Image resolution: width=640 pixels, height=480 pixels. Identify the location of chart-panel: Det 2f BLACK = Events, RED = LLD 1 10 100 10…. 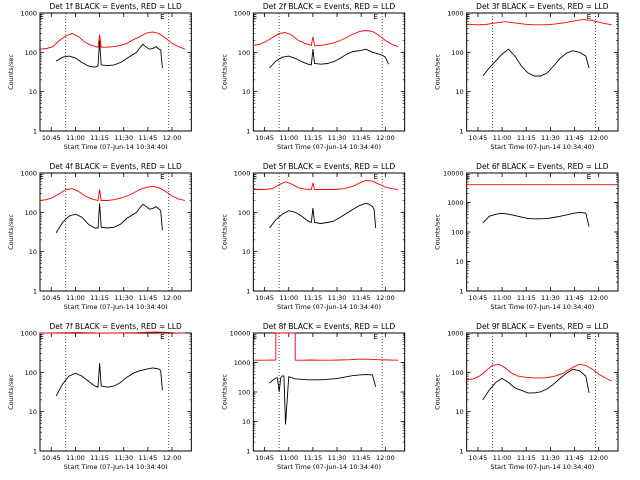
(313, 76).